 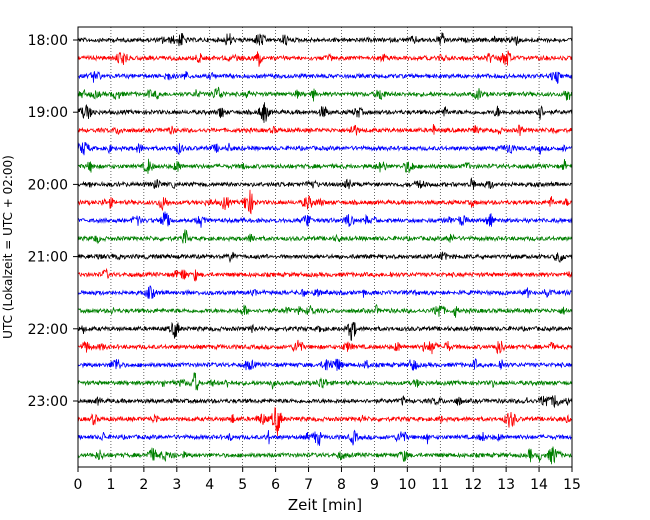 What do you see at coordinates (506, 485) in the screenshot?
I see `x-tick-label: 13` at bounding box center [506, 485].